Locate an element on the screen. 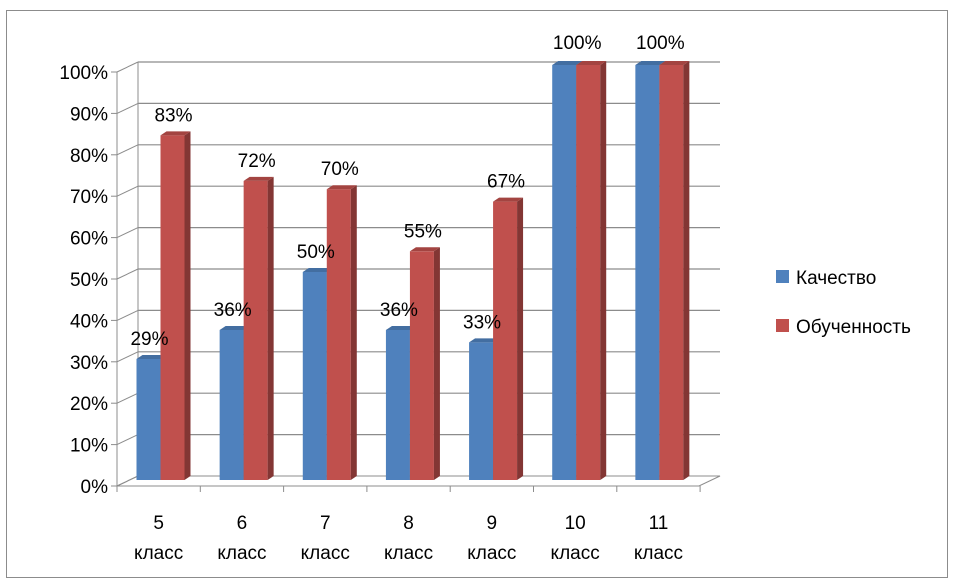  y-tick-label: 80% is located at coordinates (89, 156).